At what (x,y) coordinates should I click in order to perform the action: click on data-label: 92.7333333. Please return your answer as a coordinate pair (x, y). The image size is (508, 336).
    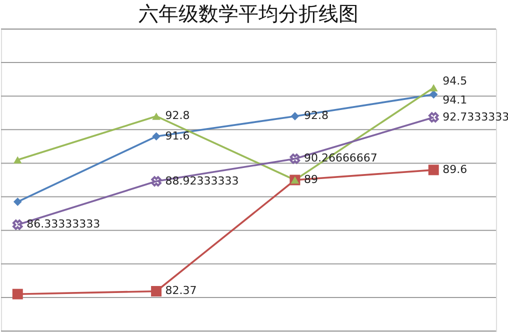
    Looking at the image, I should click on (475, 117).